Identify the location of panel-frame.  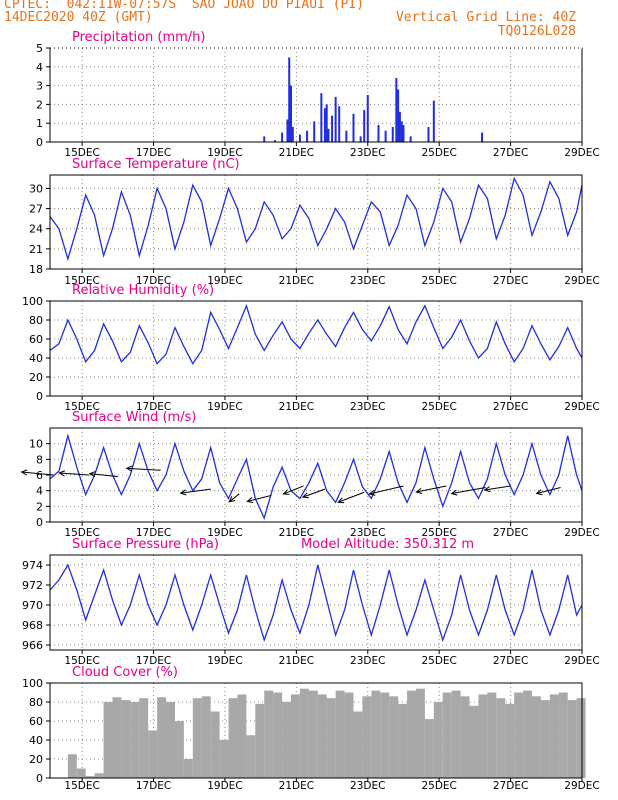
(316, 348).